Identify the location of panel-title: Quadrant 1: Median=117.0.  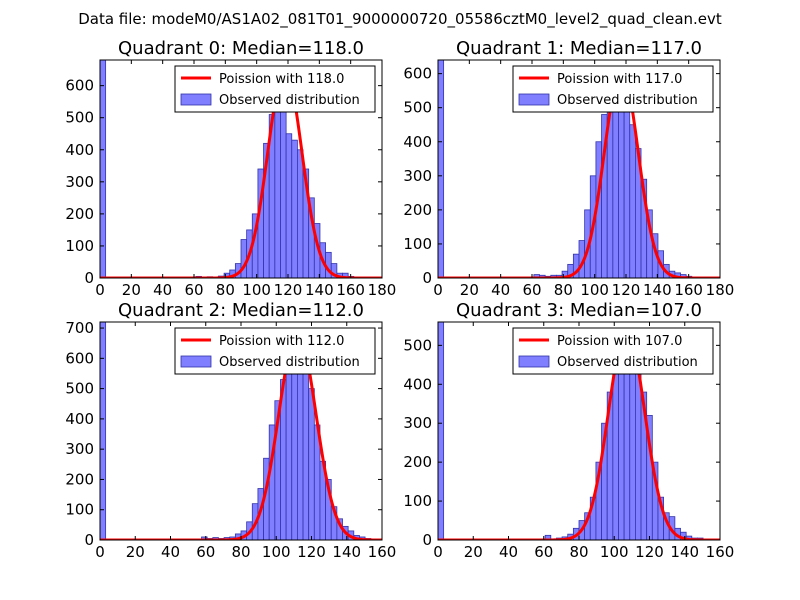
(579, 48).